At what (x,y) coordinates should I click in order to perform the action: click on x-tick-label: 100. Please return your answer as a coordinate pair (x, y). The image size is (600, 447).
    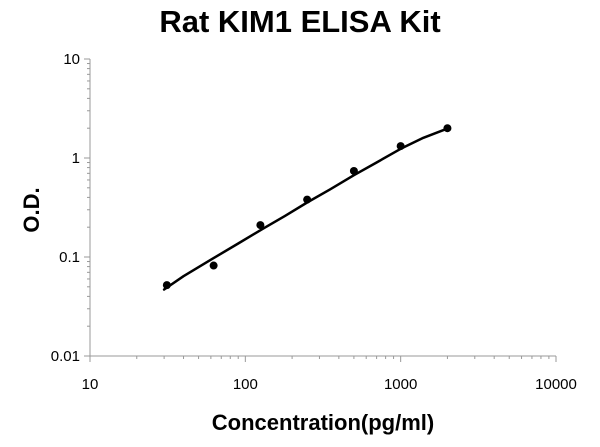
    Looking at the image, I should click on (245, 384).